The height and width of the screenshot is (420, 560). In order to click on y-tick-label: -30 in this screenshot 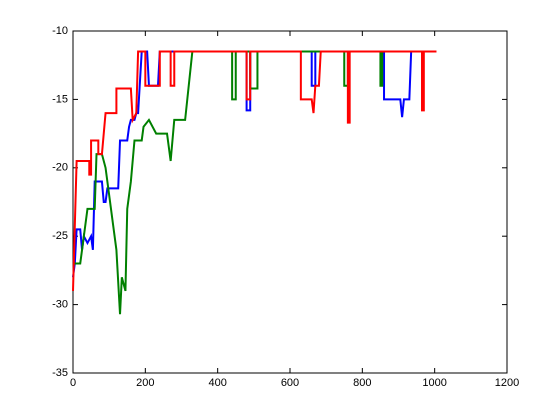, I will do `click(60, 305)`.